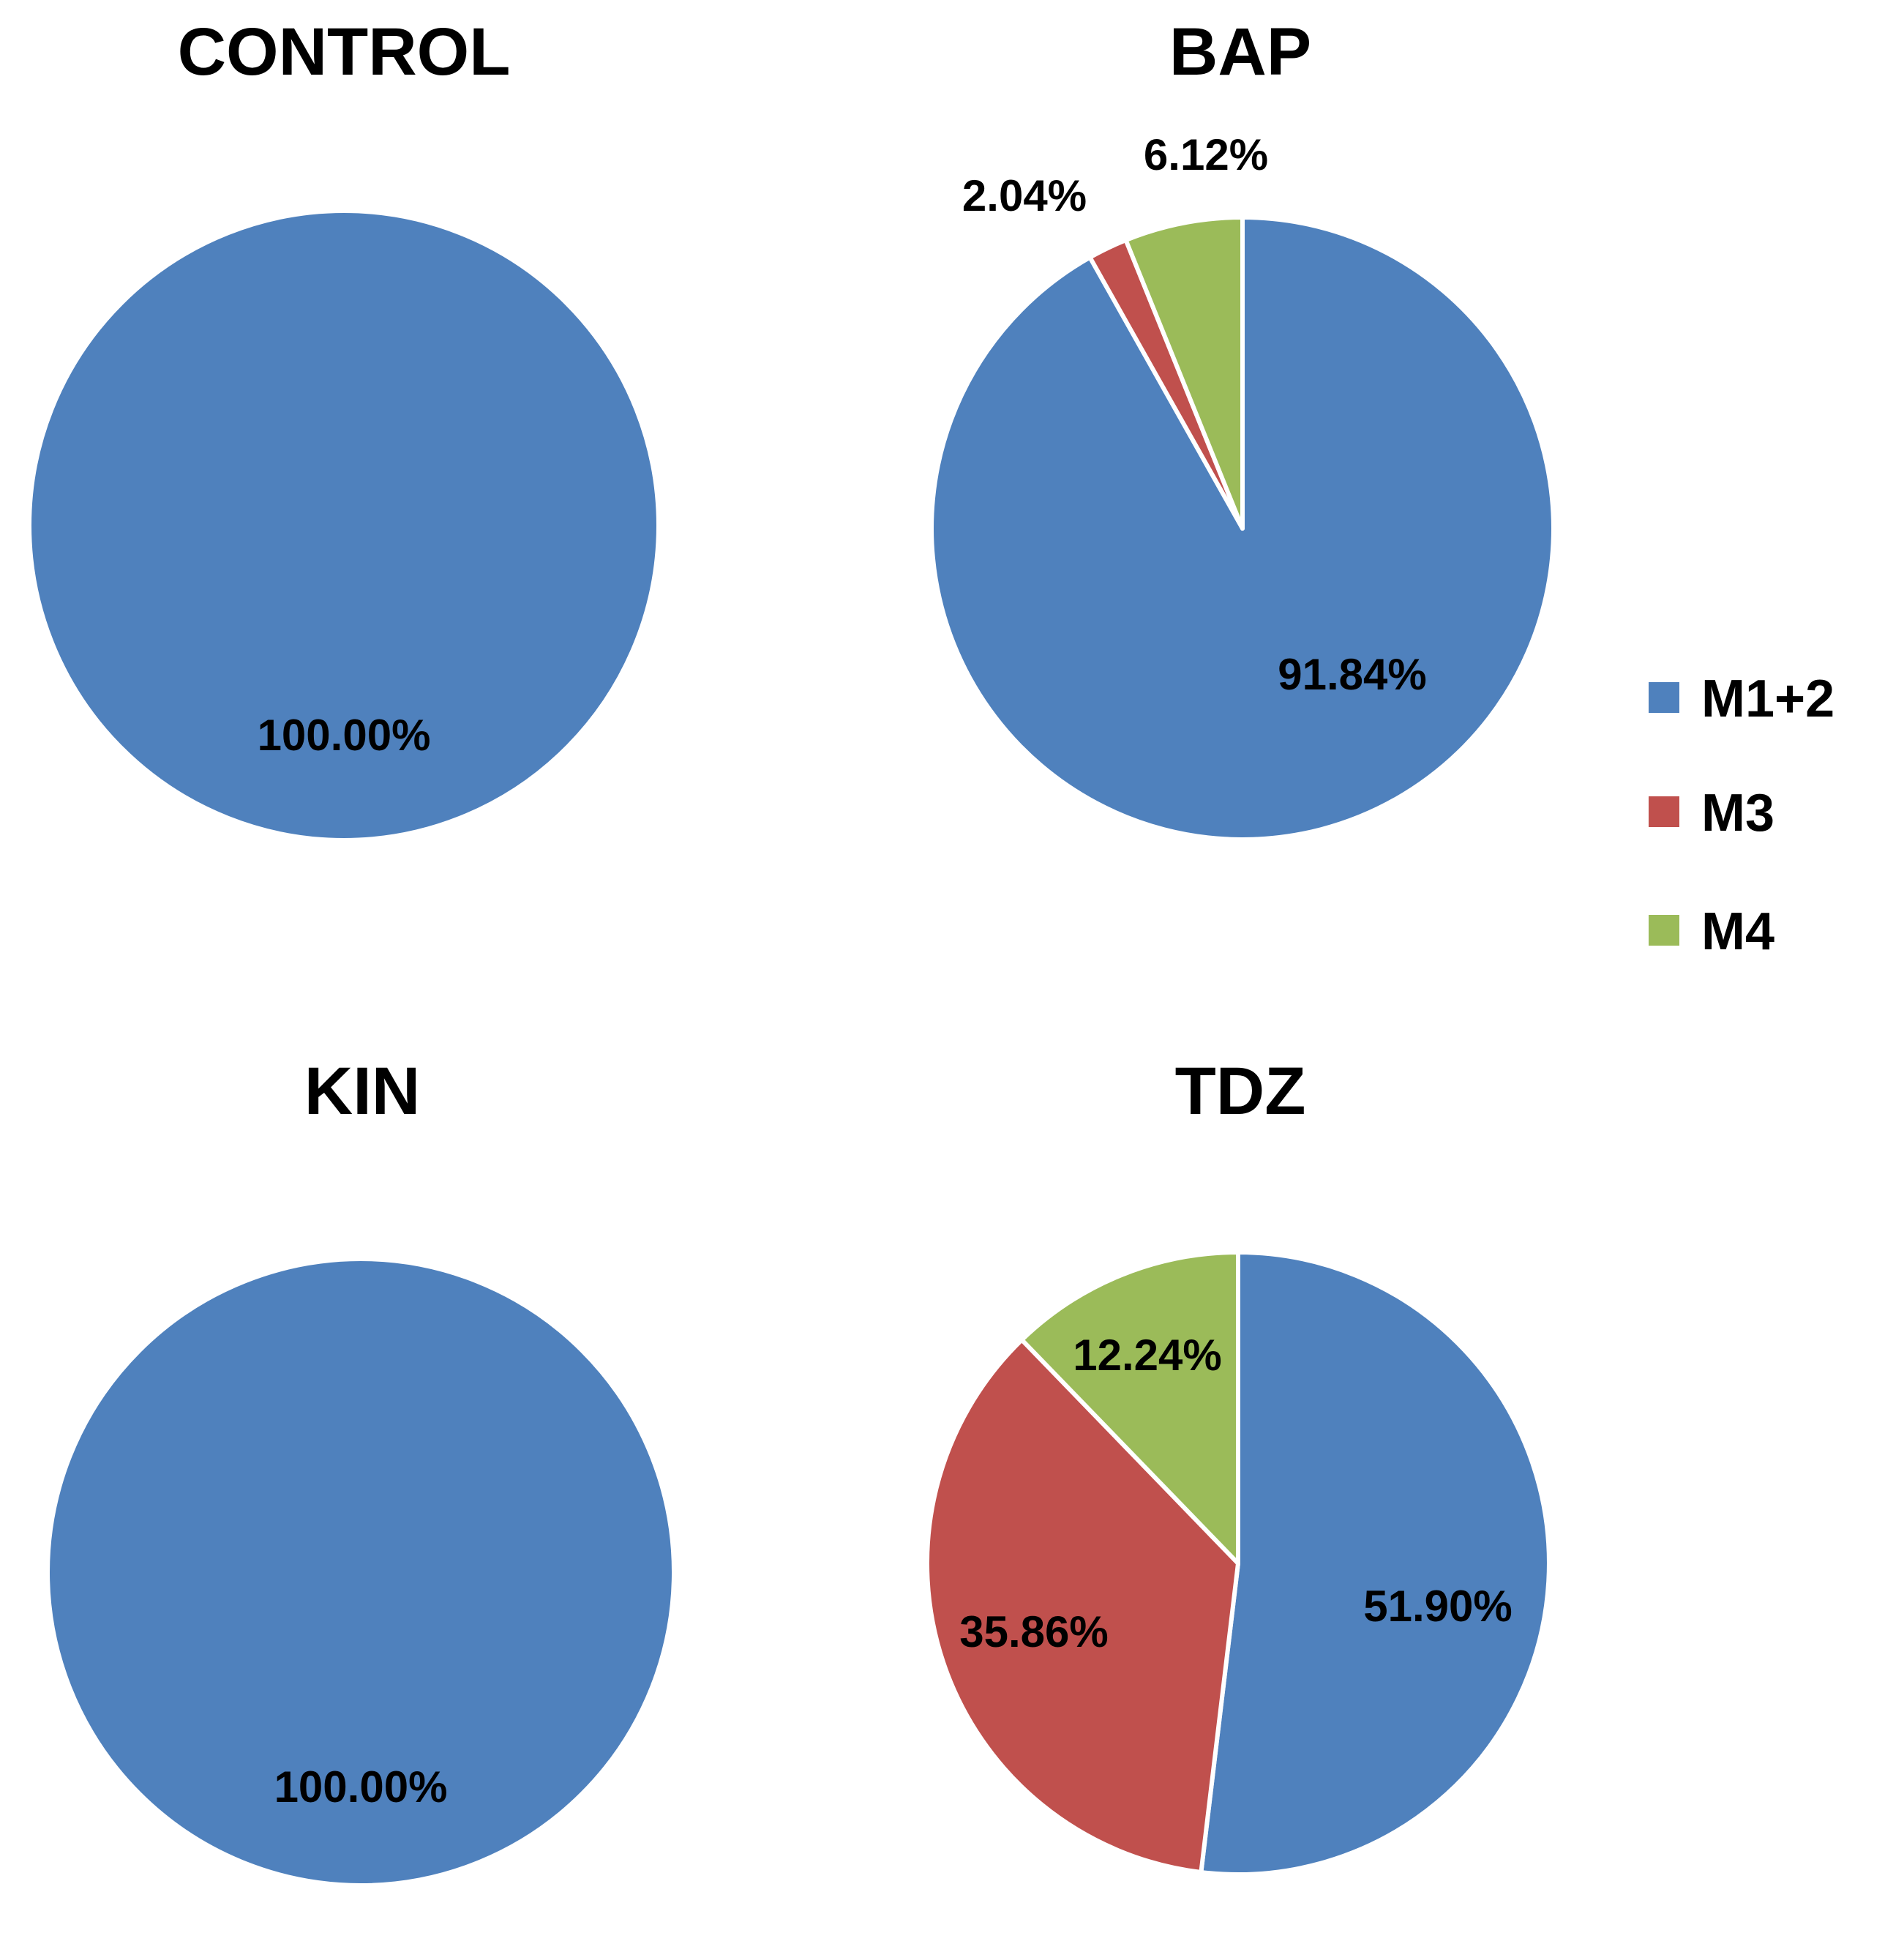 This screenshot has height=1933, width=1904. I want to click on pie-chart-kin: KIN 100.00%, so click(360, 1471).